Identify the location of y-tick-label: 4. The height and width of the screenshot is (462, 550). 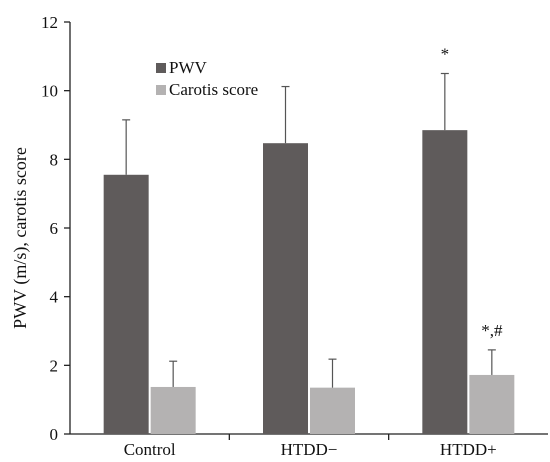
(54, 297).